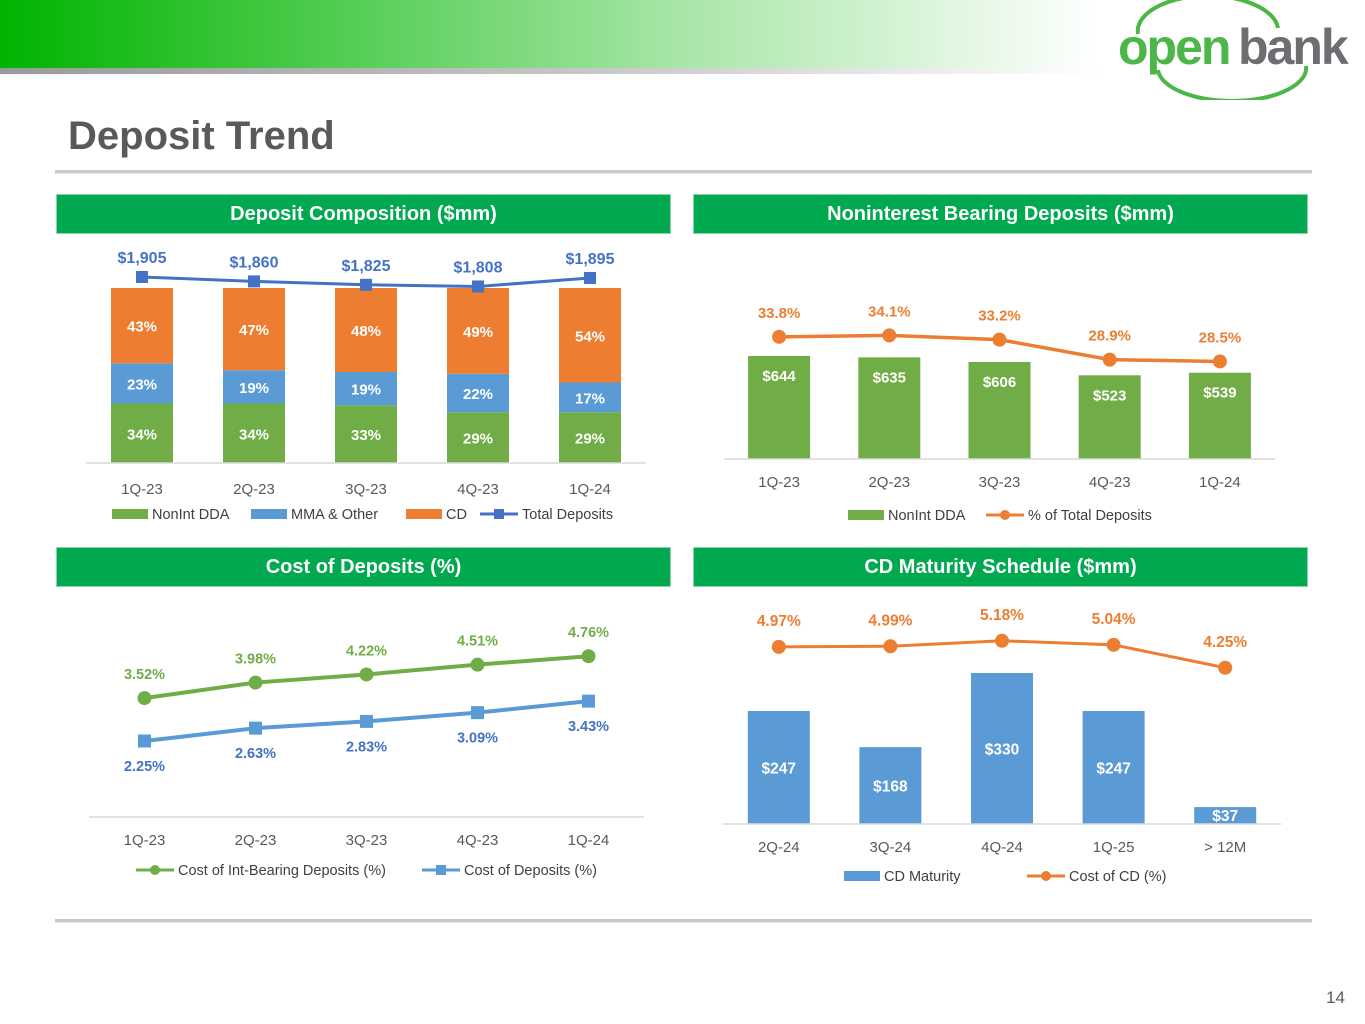 Image resolution: width=1365 pixels, height=1024 pixels. I want to click on x-tick-label: 1Q-25, so click(1114, 847).